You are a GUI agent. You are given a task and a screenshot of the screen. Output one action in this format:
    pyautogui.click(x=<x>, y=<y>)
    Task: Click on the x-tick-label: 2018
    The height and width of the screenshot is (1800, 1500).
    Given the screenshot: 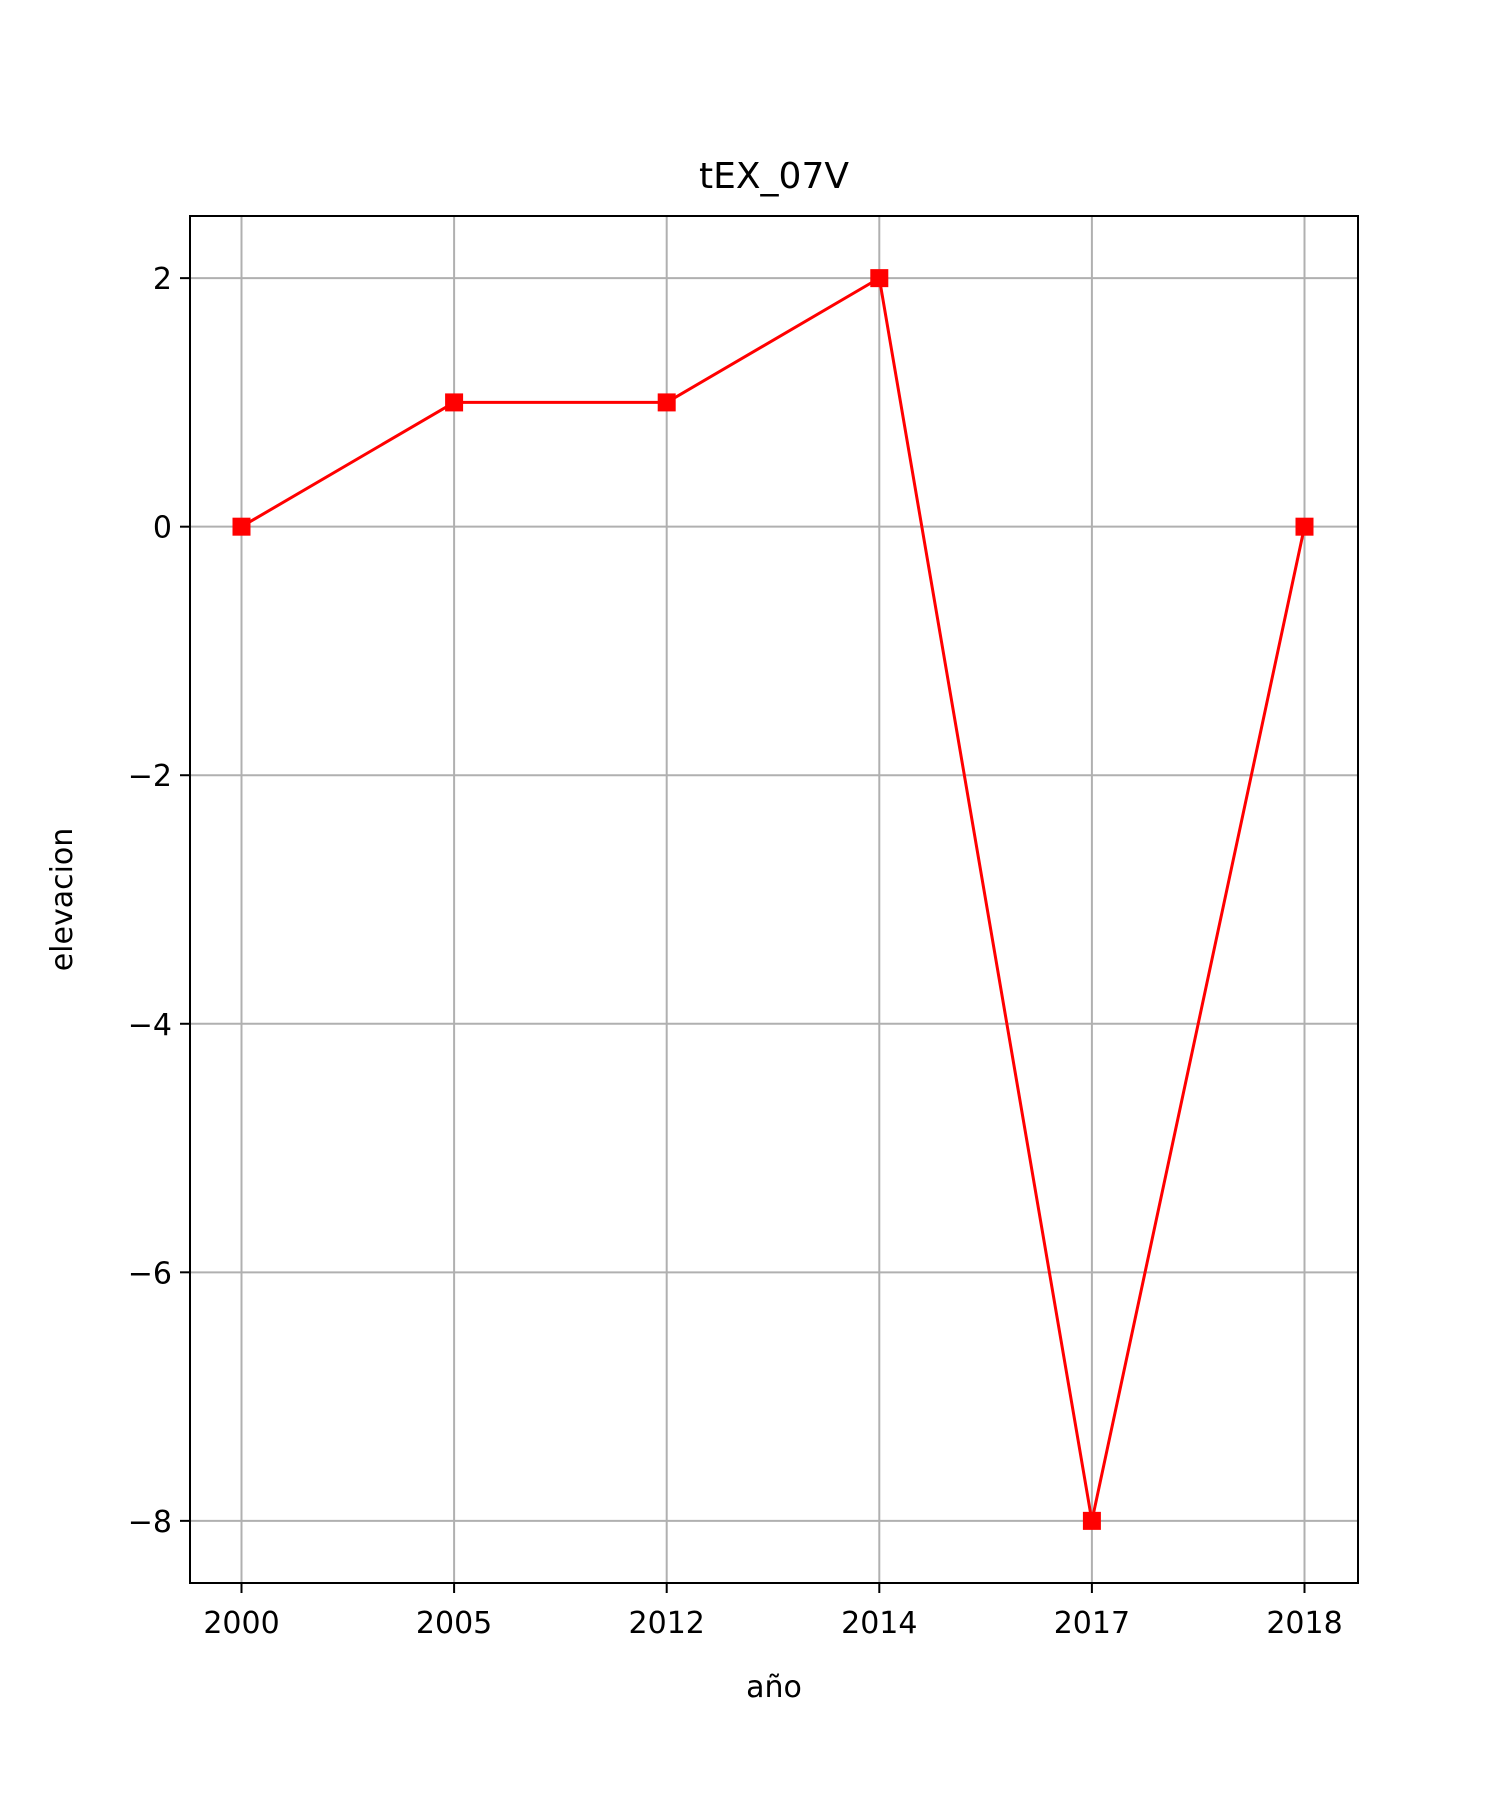 What is the action you would take?
    pyautogui.click(x=1304, y=1623)
    